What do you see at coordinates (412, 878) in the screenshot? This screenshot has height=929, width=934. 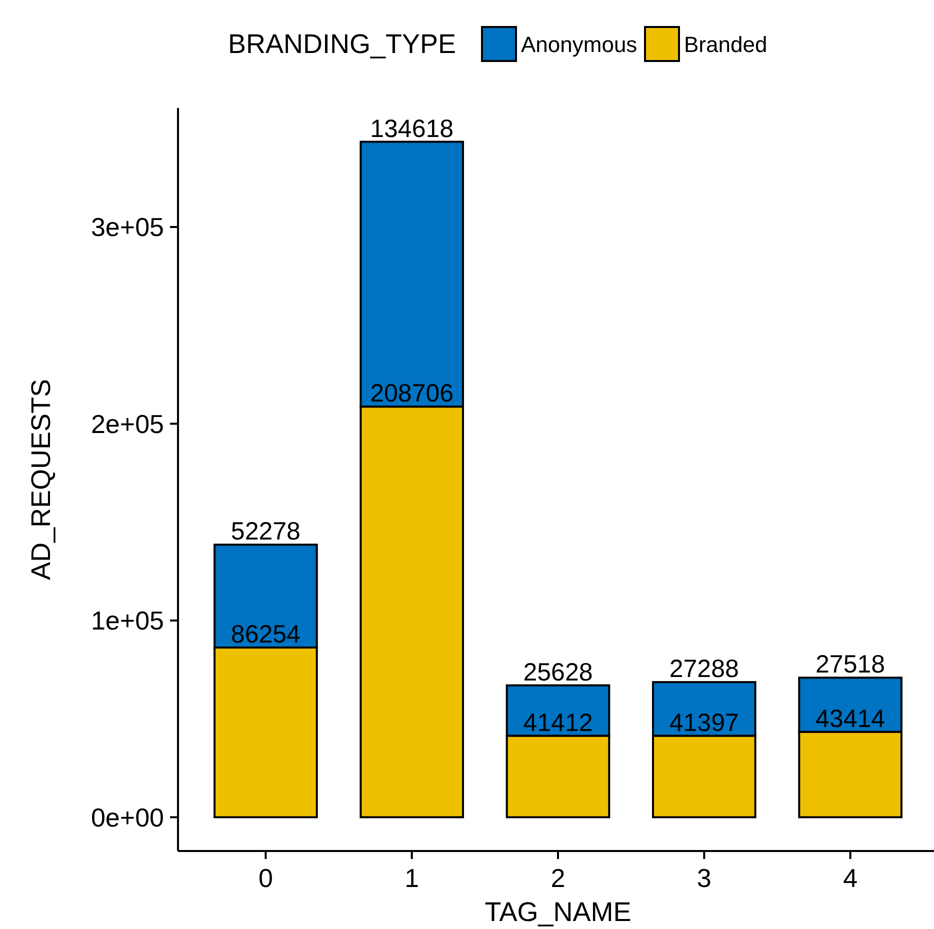 I see `x-tick-label: 1` at bounding box center [412, 878].